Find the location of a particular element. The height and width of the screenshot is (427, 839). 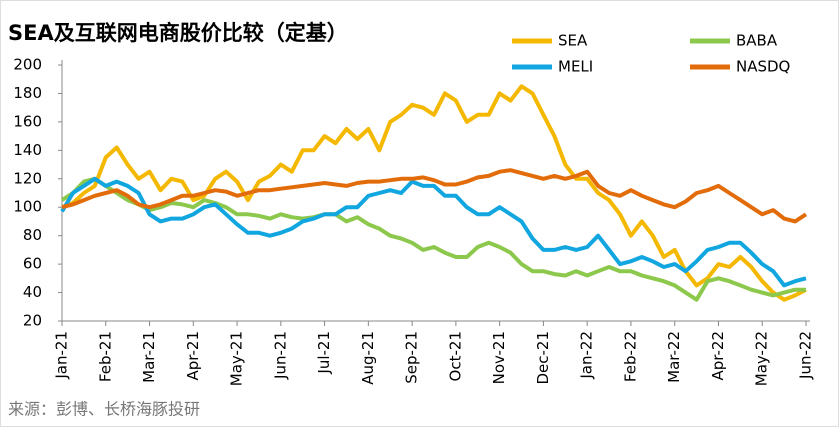

x-tick-label: Mar-22 is located at coordinates (674, 357).